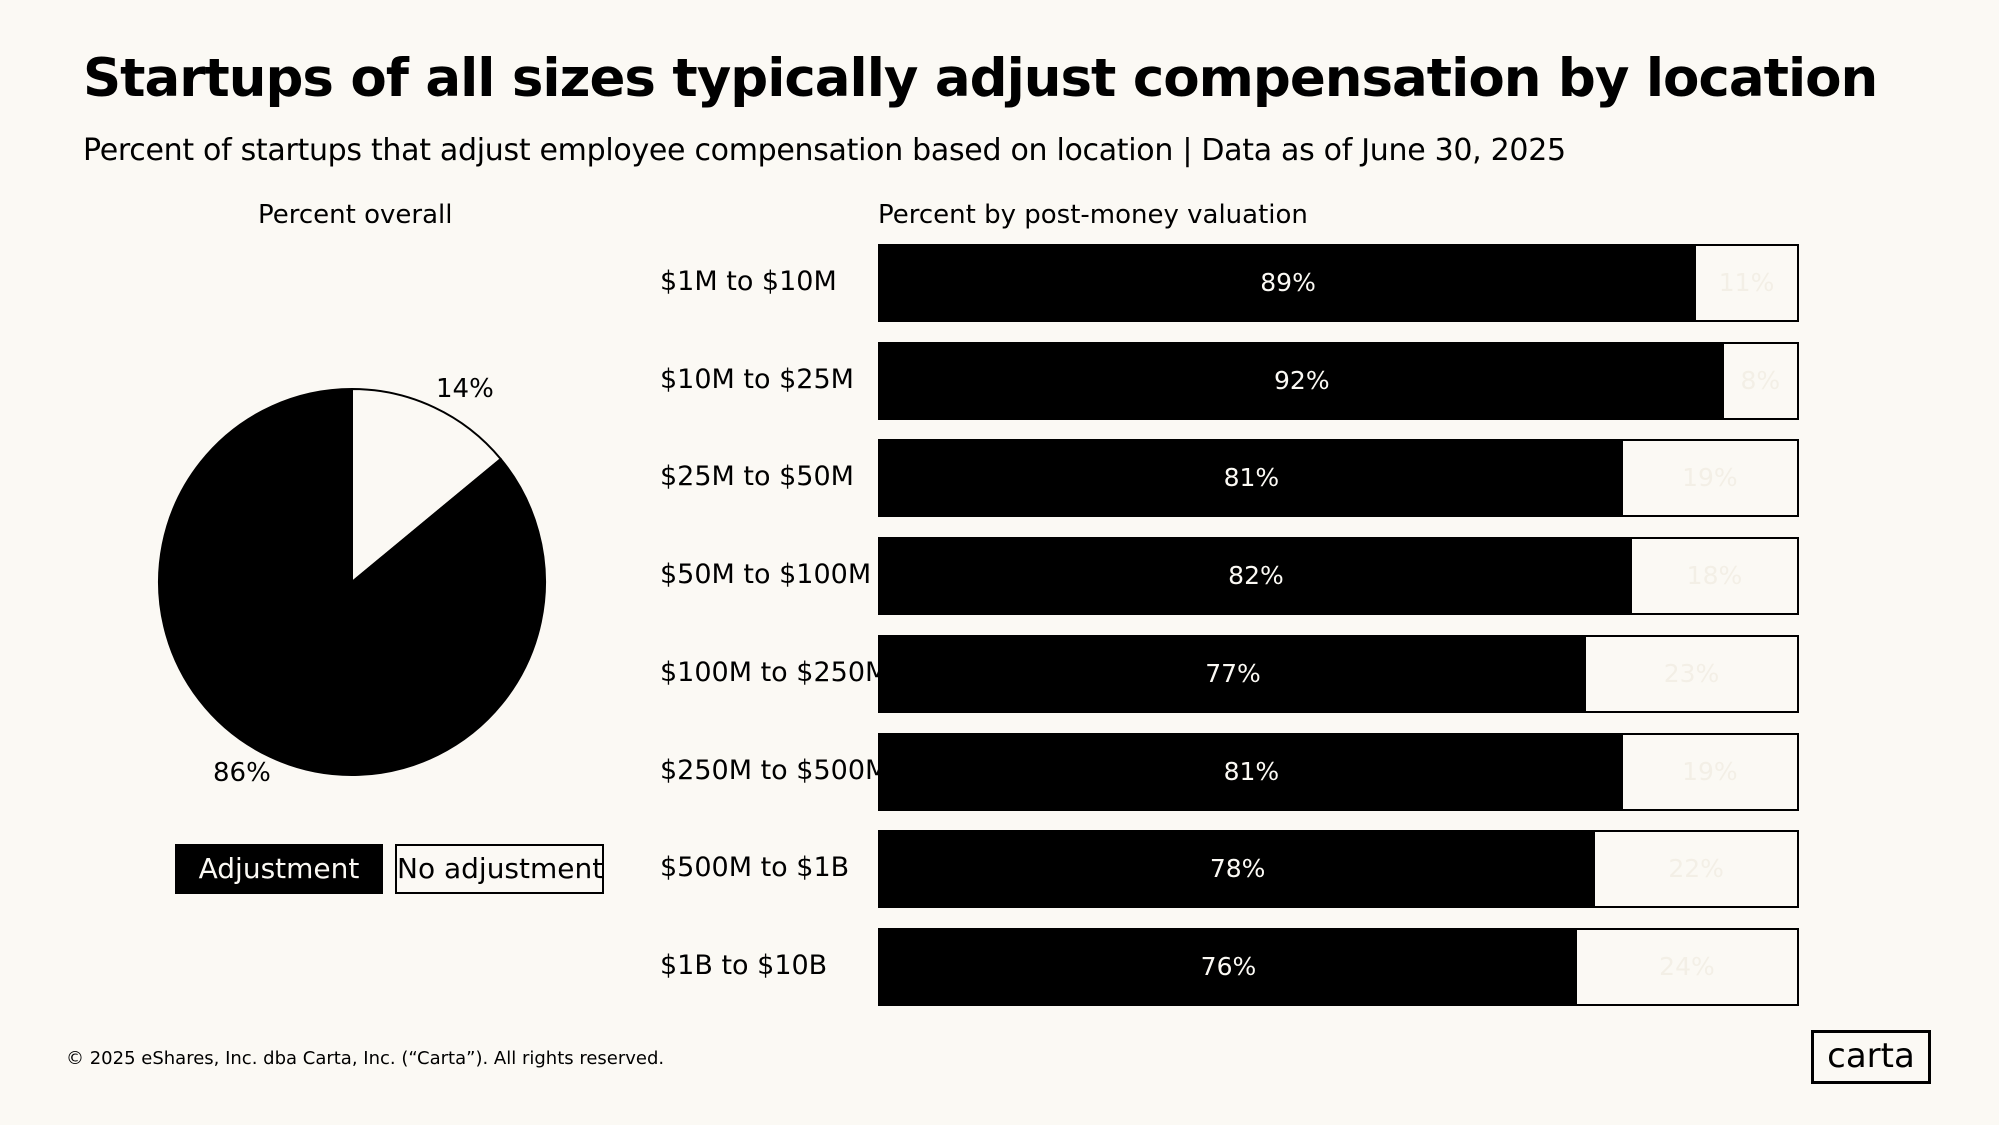 The height and width of the screenshot is (1125, 1999). I want to click on carta-logo: carta, so click(1871, 1057).